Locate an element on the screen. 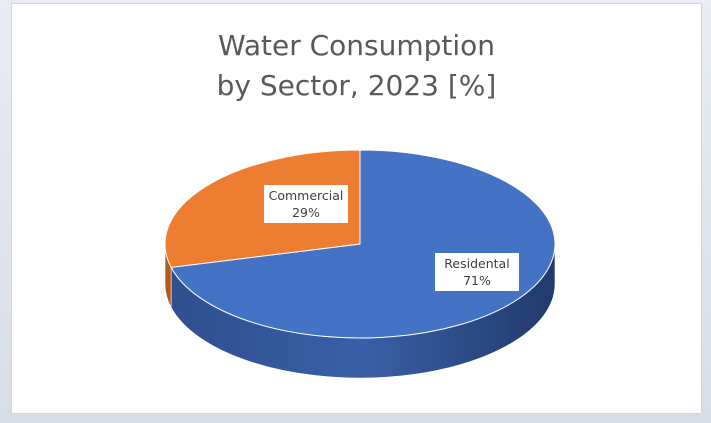  chart-title-line-1: Water Consumption is located at coordinates (356, 45).